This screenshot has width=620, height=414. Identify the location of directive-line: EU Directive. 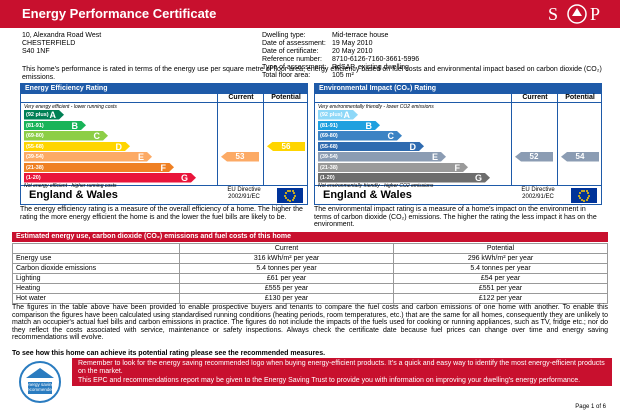
(538, 190).